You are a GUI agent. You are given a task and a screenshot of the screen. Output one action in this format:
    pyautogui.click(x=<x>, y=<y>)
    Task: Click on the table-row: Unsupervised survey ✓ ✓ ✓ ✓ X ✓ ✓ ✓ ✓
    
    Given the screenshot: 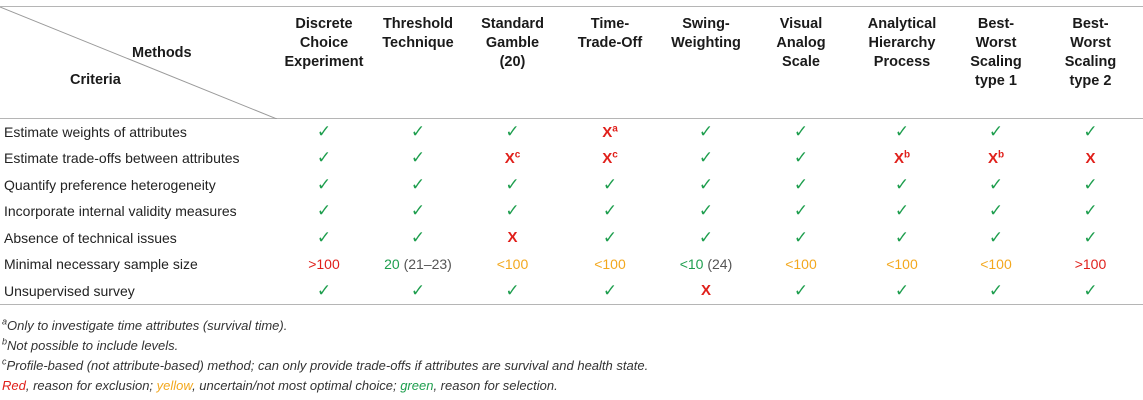 What is the action you would take?
    pyautogui.click(x=571, y=291)
    